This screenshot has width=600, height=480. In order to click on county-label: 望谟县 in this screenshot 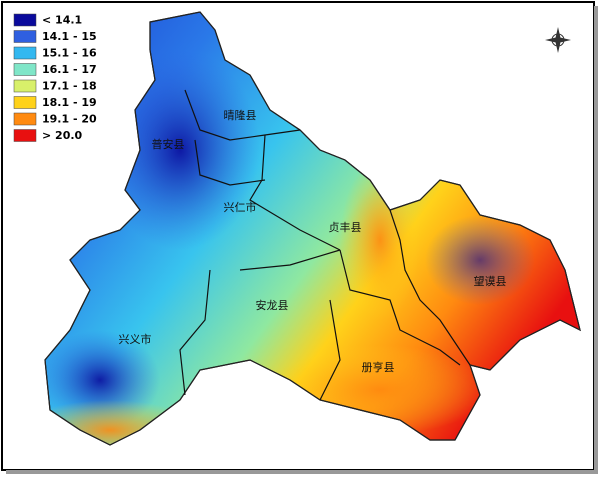, I will do `click(490, 281)`.